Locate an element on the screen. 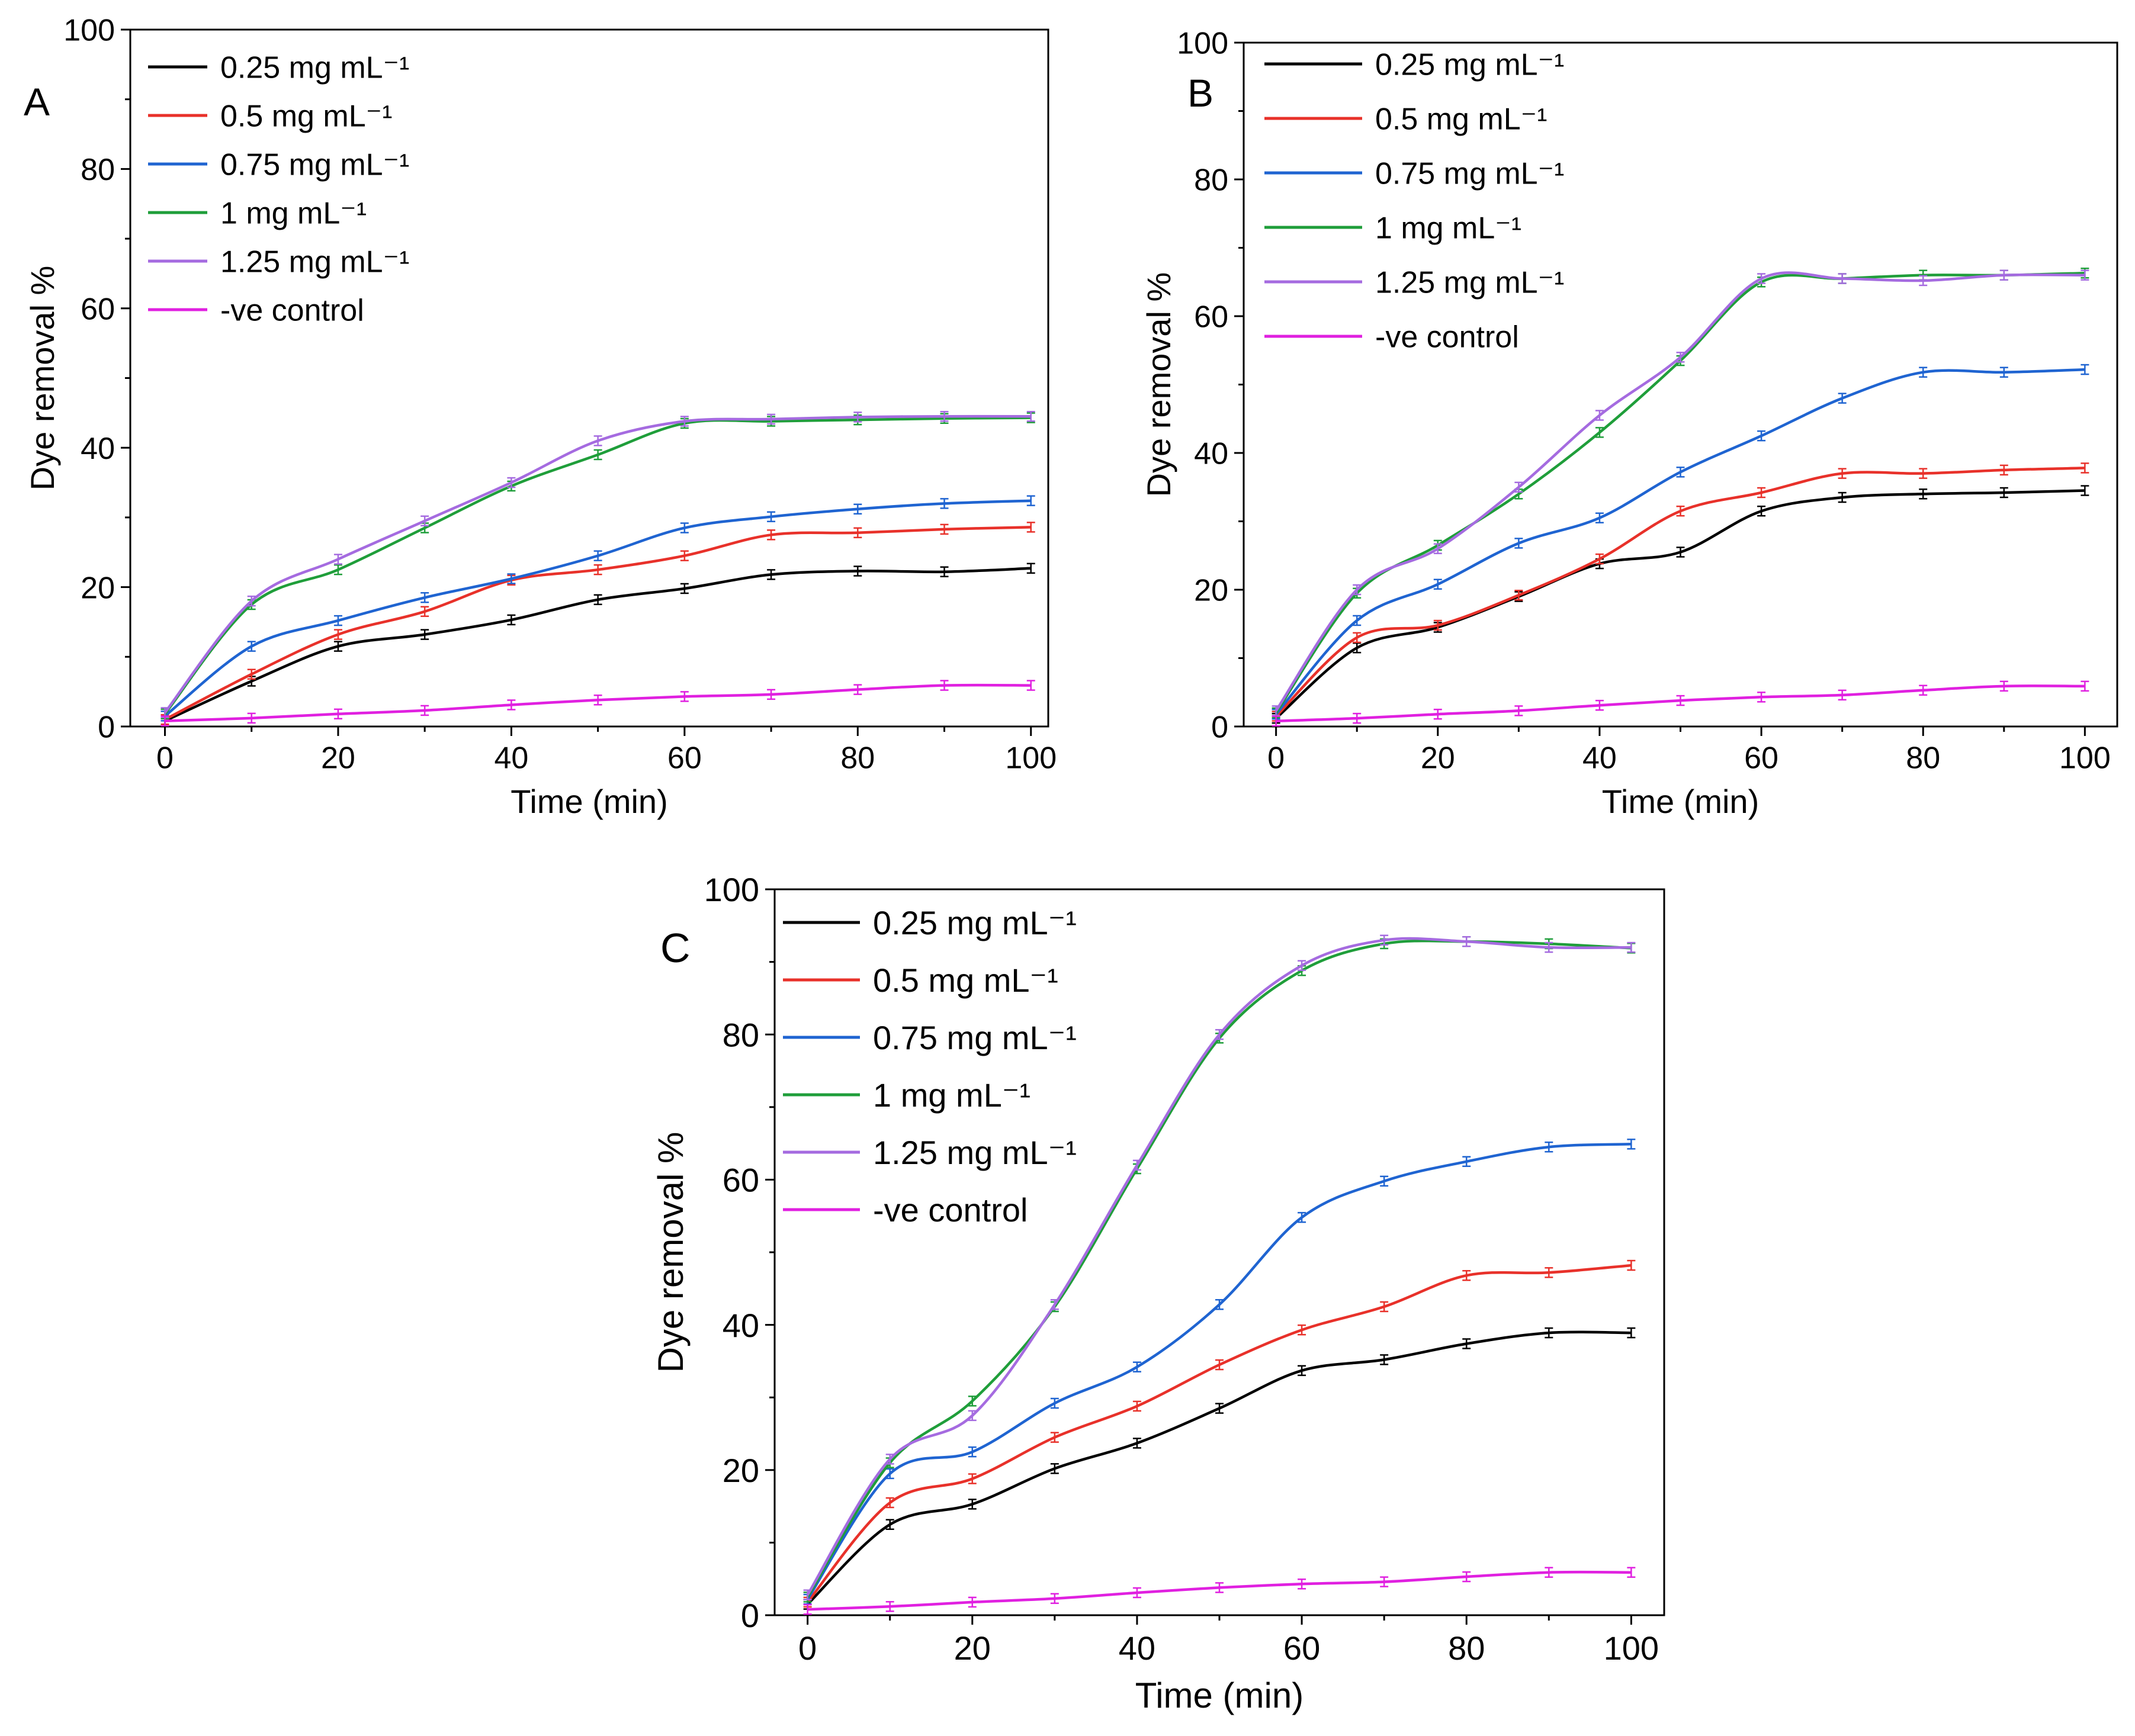 This screenshot has height=1736, width=2135. legend-label: 0.5 mg mL⁻¹ is located at coordinates (306, 116).